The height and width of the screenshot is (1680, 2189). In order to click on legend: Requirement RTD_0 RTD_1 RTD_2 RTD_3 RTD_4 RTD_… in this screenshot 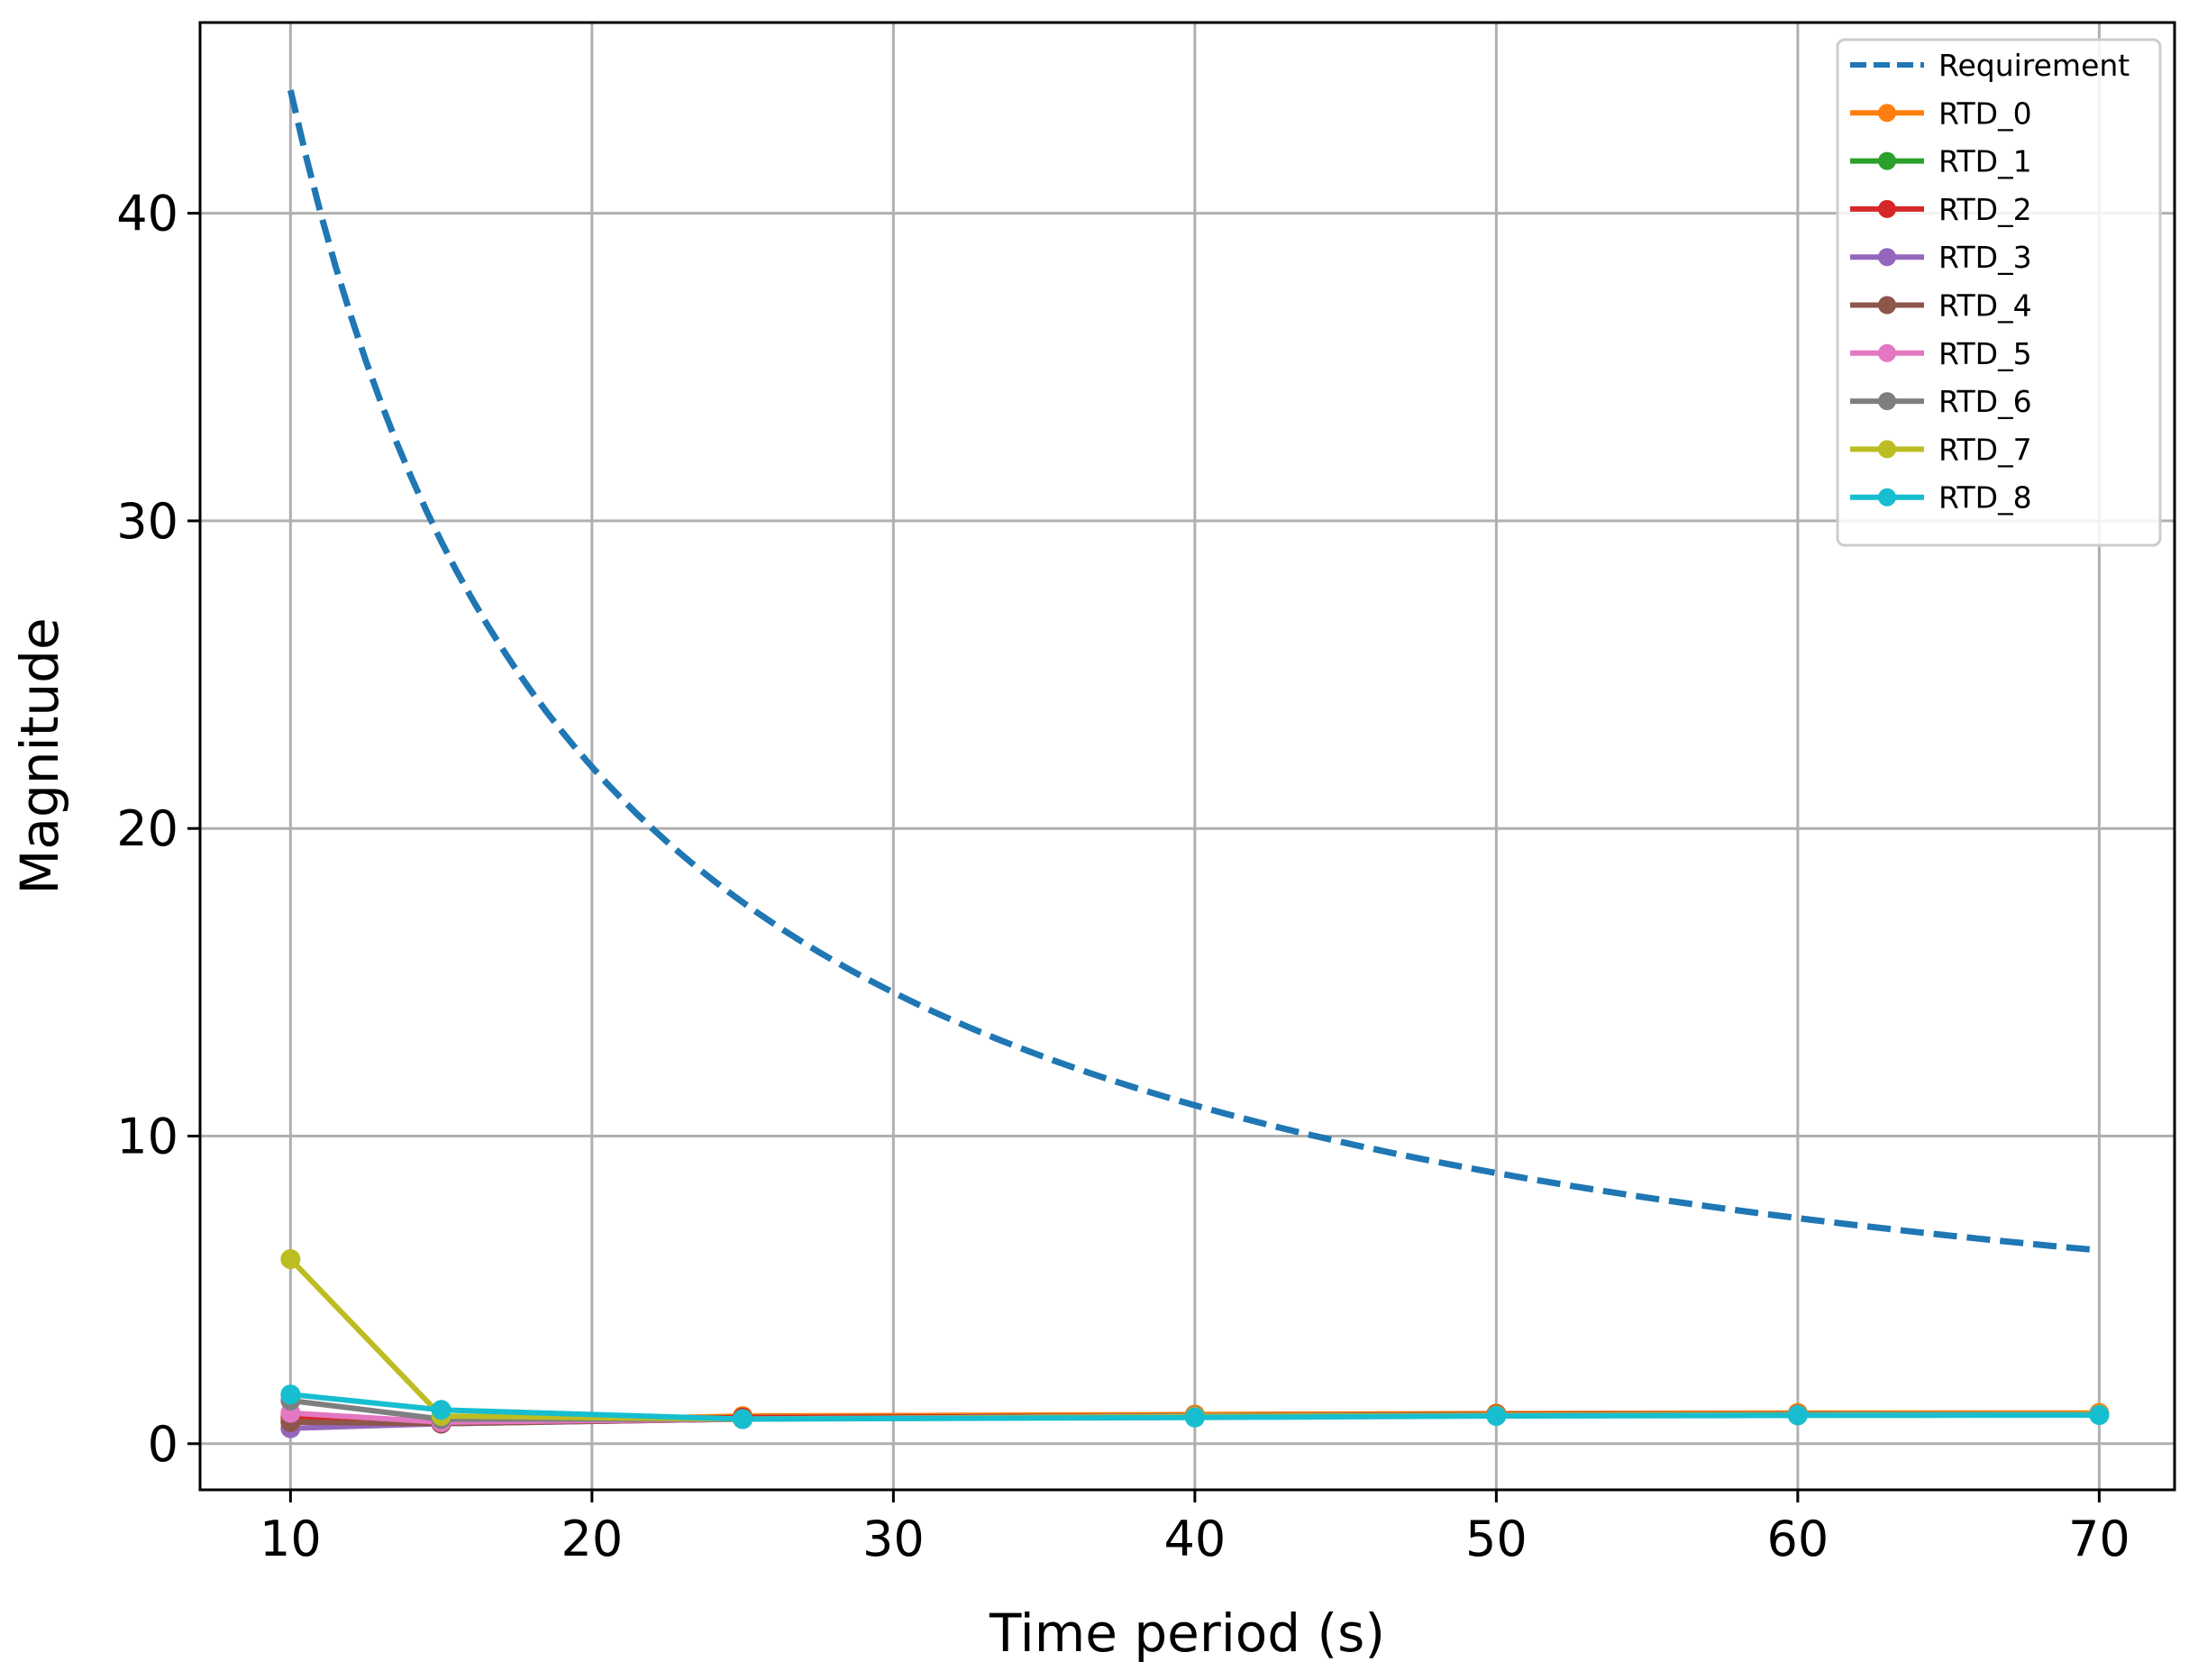, I will do `click(1999, 292)`.